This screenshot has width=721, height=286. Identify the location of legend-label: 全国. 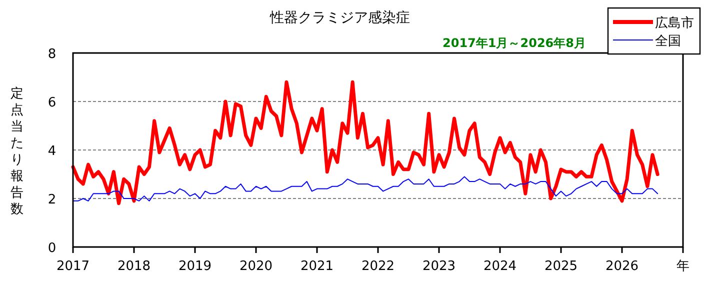
(668, 41).